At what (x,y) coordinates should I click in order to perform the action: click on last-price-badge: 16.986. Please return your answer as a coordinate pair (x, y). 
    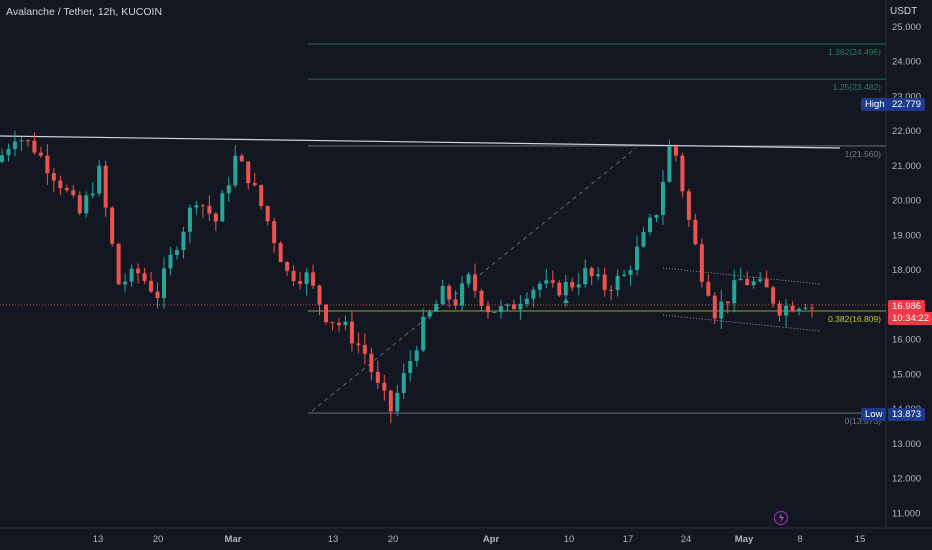
    Looking at the image, I should click on (907, 306).